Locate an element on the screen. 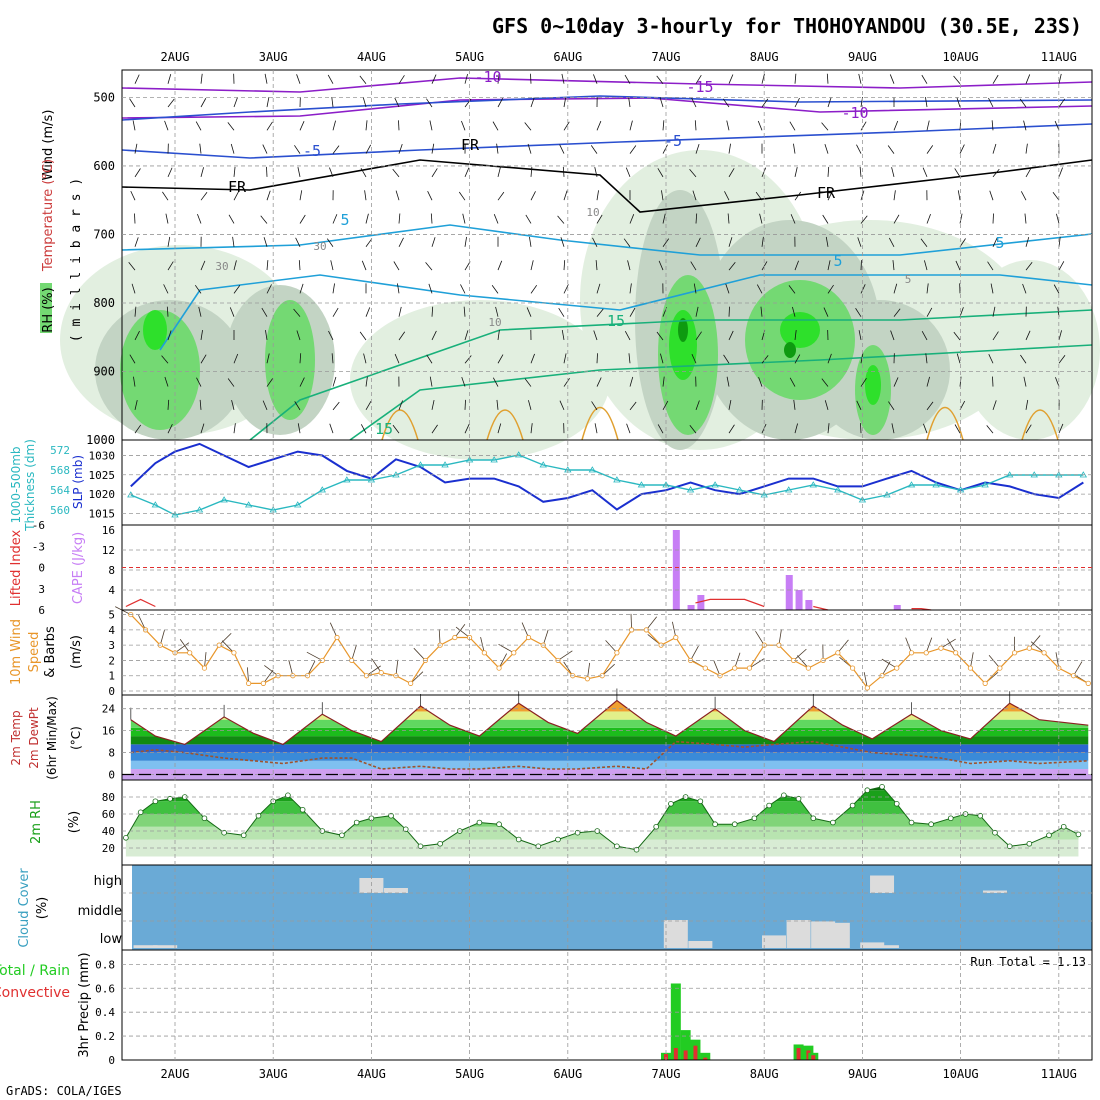  rh-band is located at coordinates (602, 848).